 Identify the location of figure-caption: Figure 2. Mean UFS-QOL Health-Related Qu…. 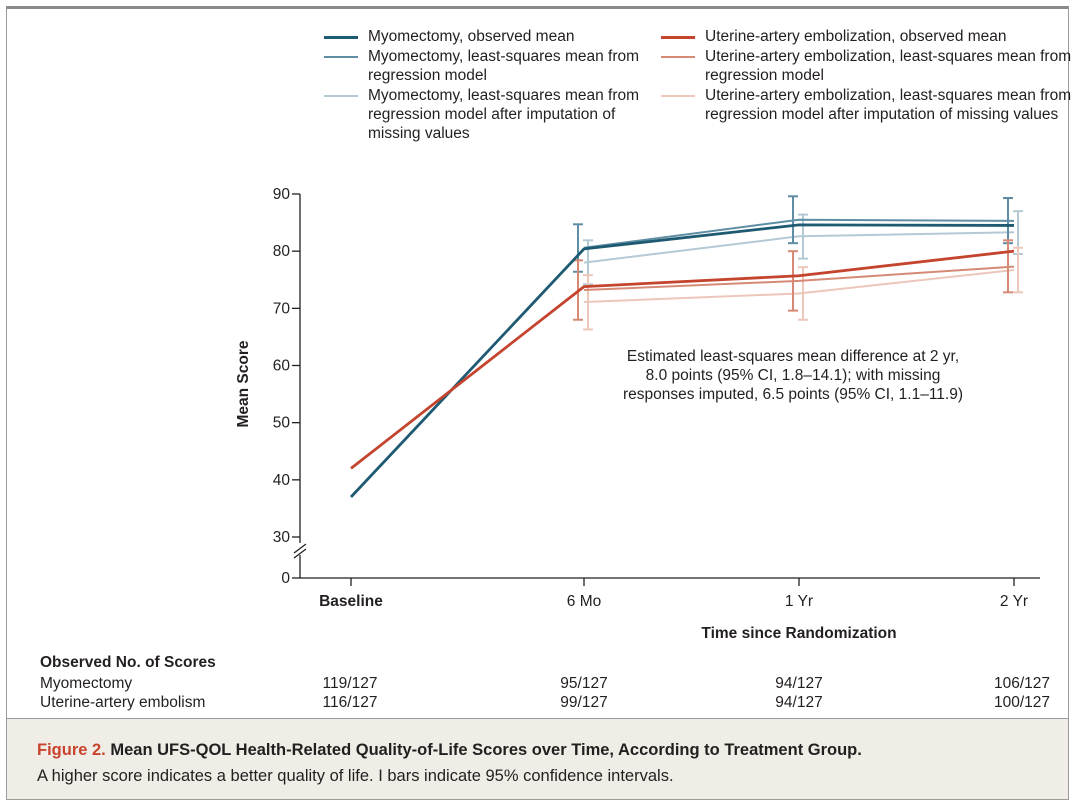
(537, 758).